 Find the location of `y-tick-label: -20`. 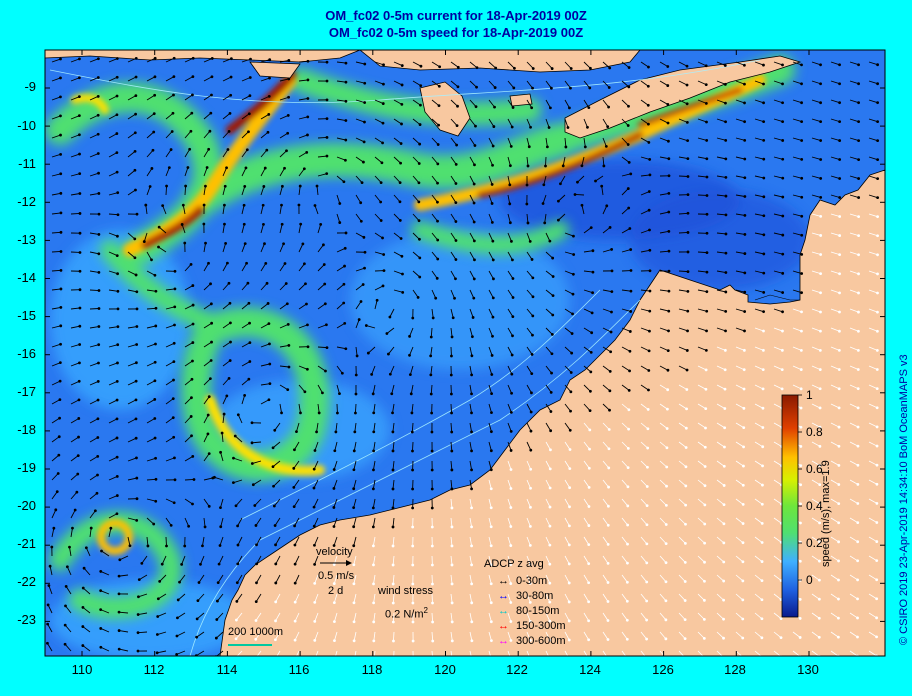

y-tick-label: -20 is located at coordinates (26, 505).